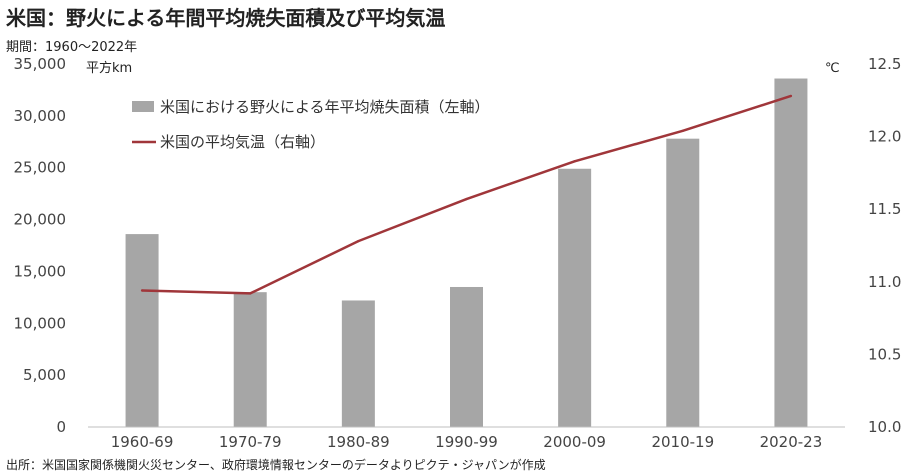 This screenshot has height=476, width=912. I want to click on left-tick-label: 35,000, so click(40, 64).